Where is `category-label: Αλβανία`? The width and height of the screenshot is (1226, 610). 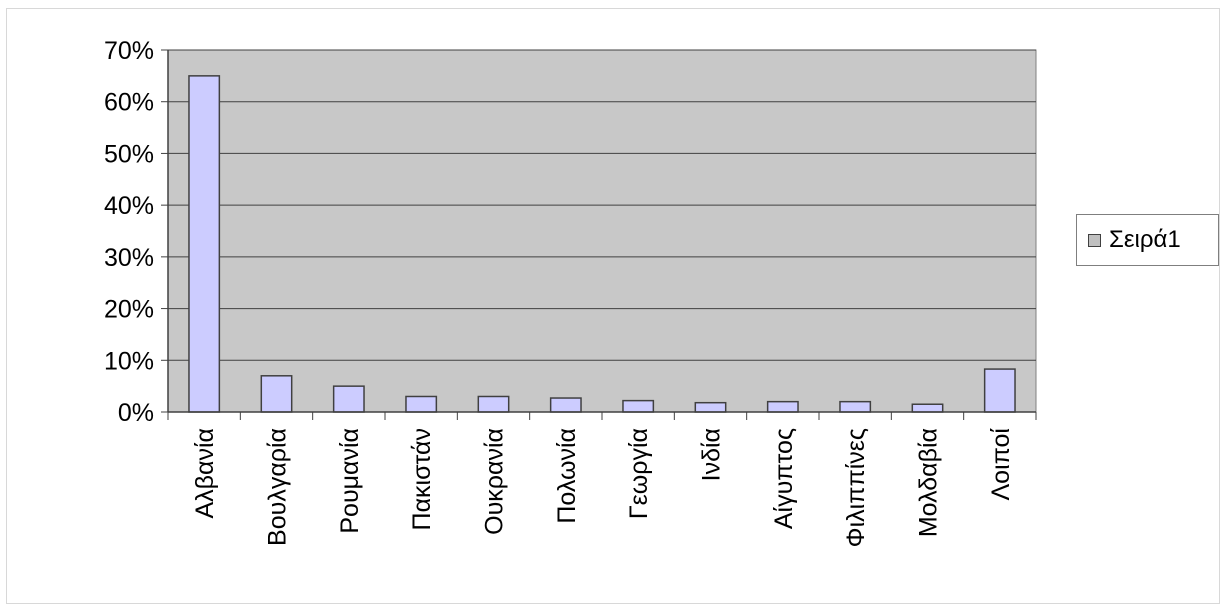
category-label: Αλβανία is located at coordinates (205, 473).